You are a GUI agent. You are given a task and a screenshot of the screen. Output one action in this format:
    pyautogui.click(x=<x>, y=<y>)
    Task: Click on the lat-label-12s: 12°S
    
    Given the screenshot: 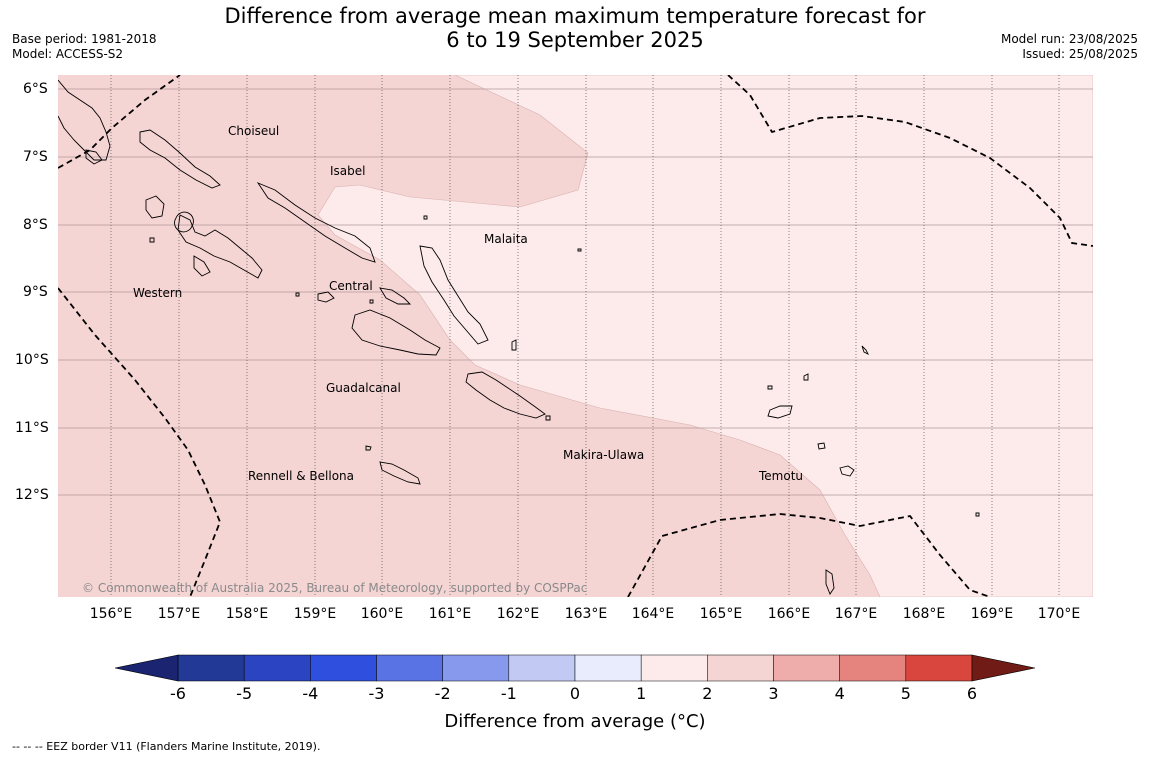 What is the action you would take?
    pyautogui.click(x=32, y=495)
    